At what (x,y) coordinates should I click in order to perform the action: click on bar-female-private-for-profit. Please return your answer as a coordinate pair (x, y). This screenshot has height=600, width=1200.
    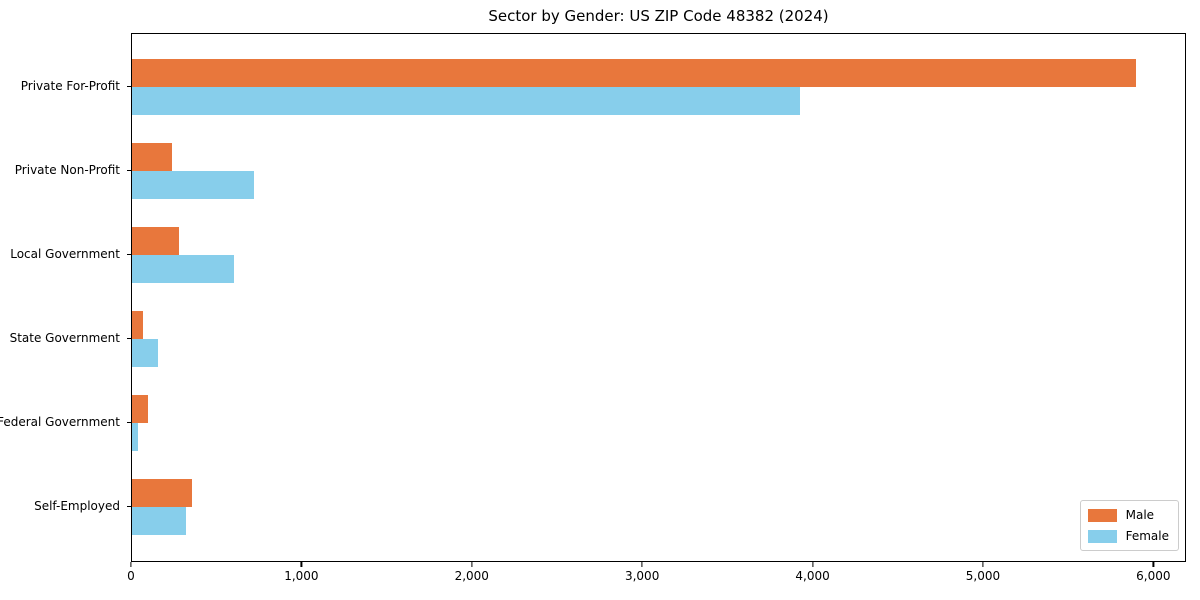
    Looking at the image, I should click on (466, 101).